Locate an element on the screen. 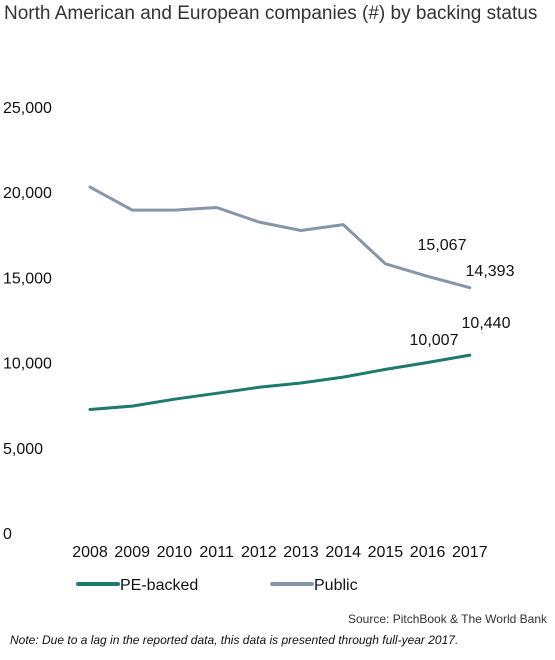  x-tick-label: 2008 is located at coordinates (90, 552).